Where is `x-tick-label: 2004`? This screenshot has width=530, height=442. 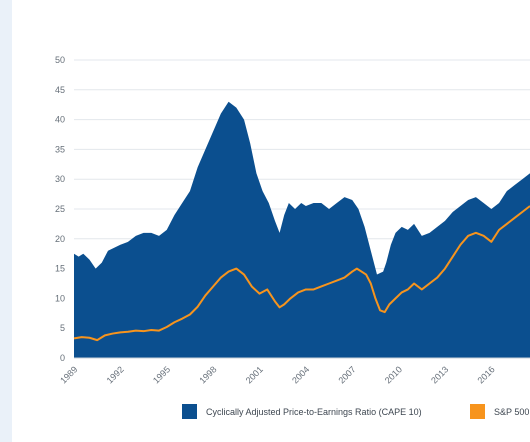 x-tick-label: 2004 is located at coordinates (300, 374).